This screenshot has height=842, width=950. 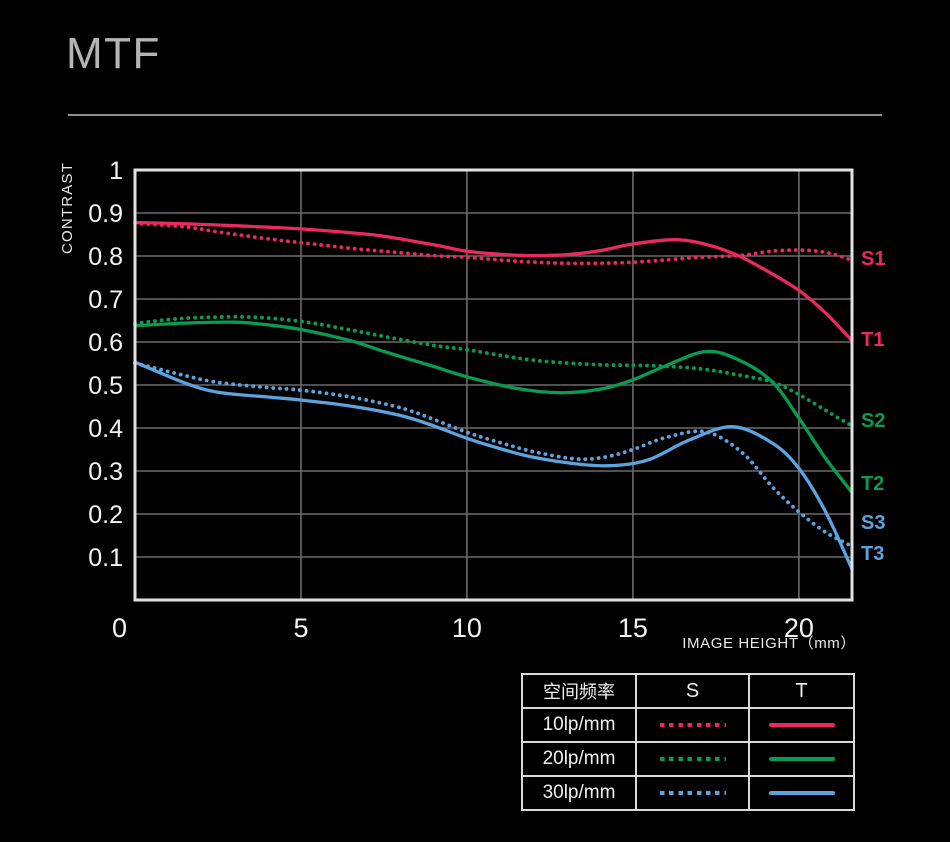 I want to click on y-tick-label: 0.2, so click(x=105, y=515).